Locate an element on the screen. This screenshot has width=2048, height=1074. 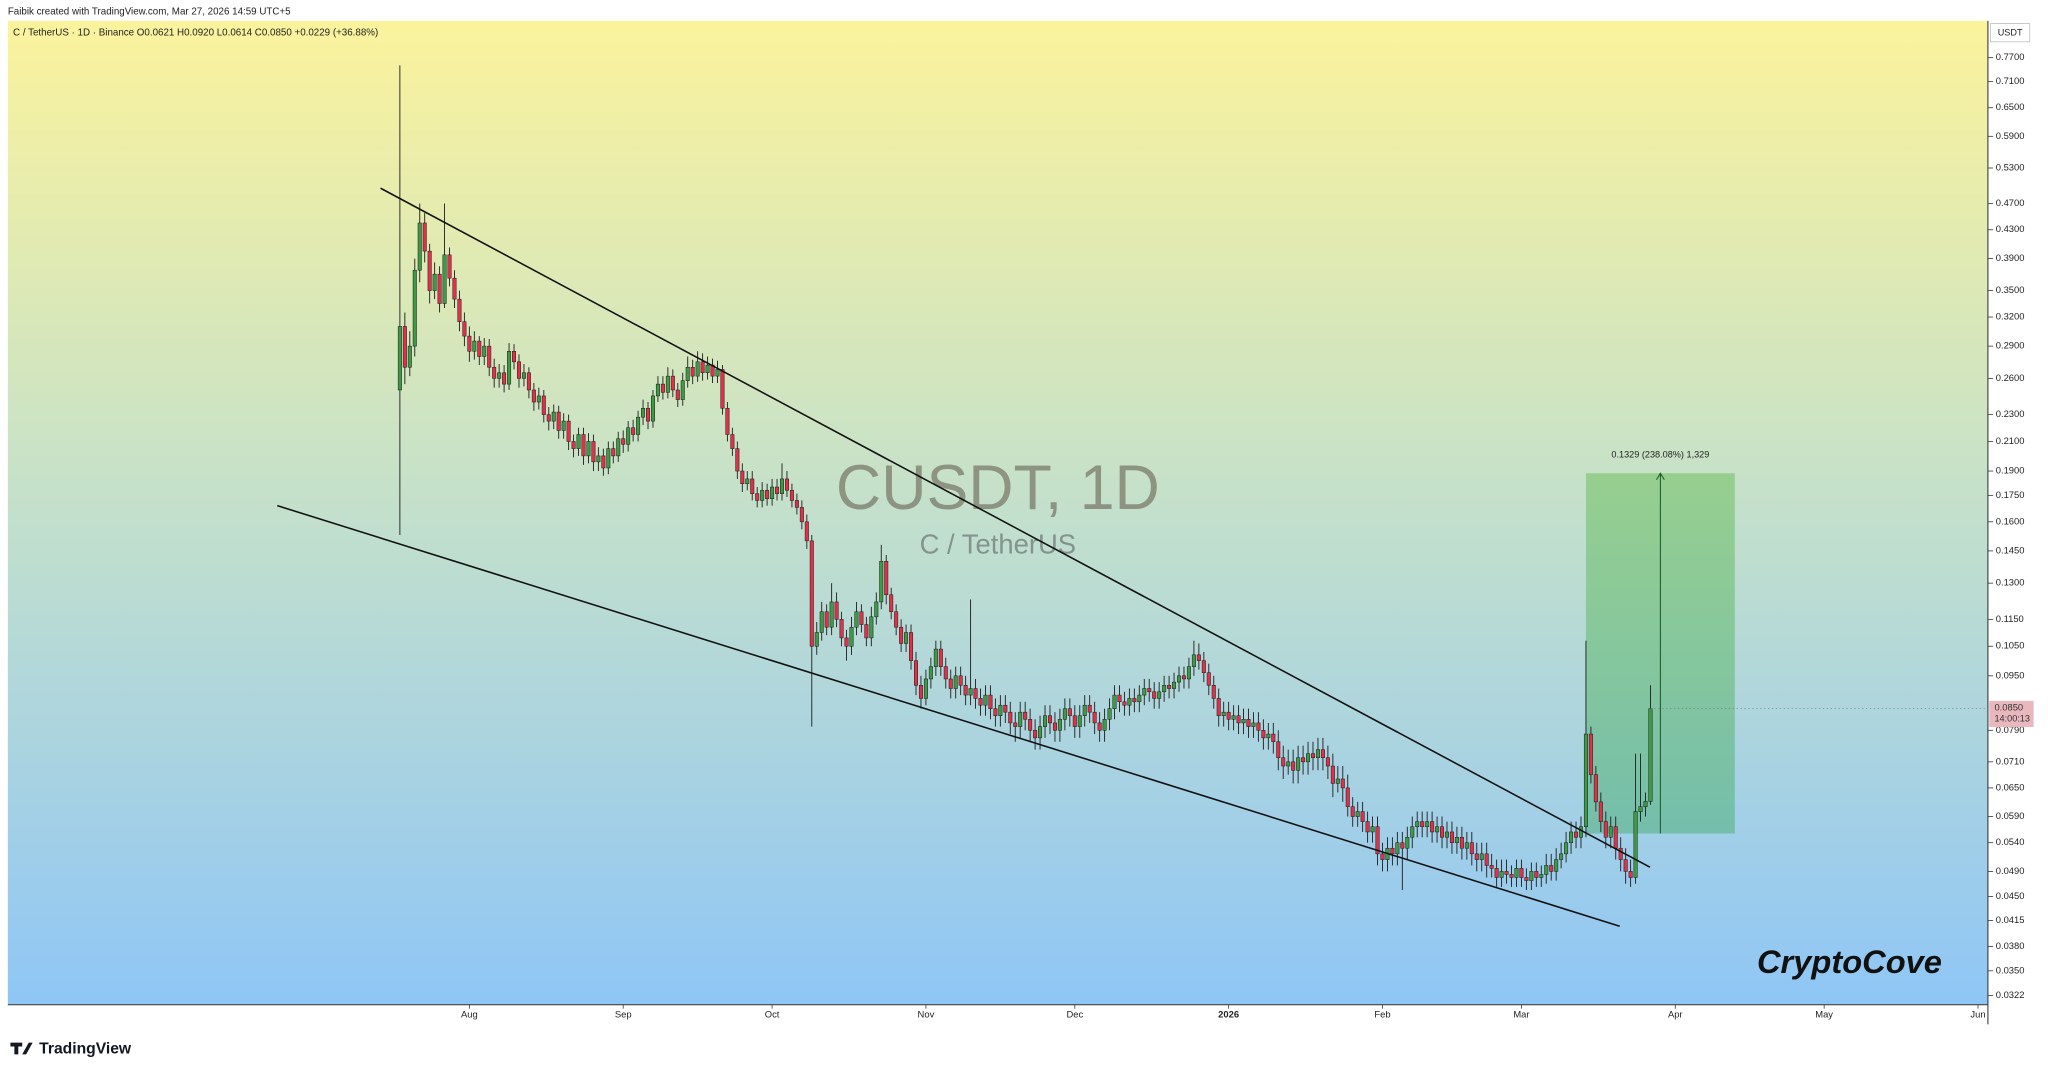
currency: USDT is located at coordinates (2010, 33).